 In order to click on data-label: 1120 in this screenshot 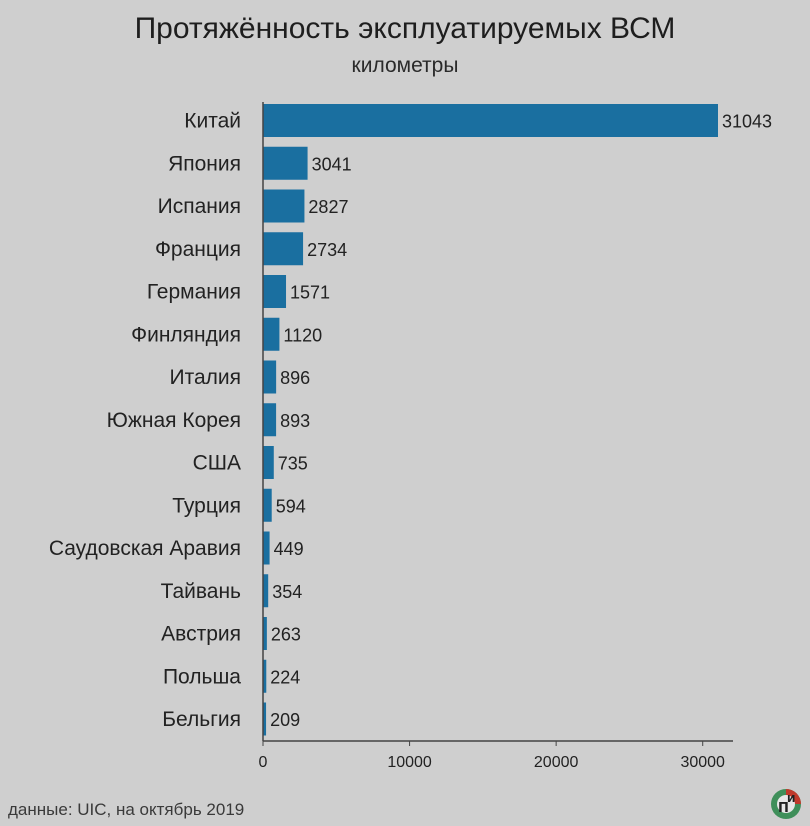, I will do `click(302, 335)`.